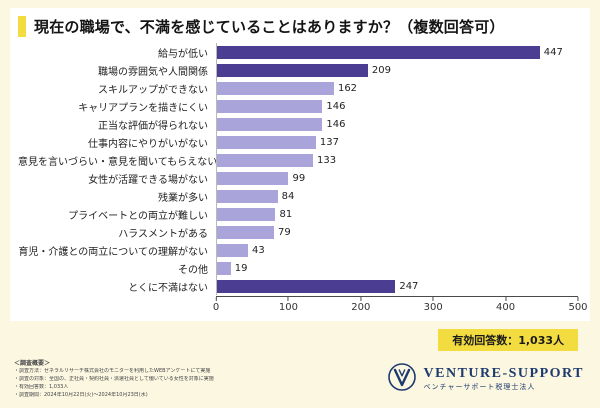  I want to click on bar-row: 残業が多い 84, so click(298, 196).